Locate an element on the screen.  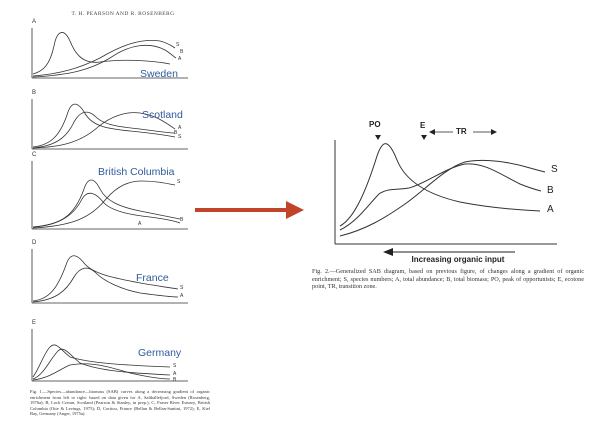
panel-letter: D is located at coordinates (34, 243).